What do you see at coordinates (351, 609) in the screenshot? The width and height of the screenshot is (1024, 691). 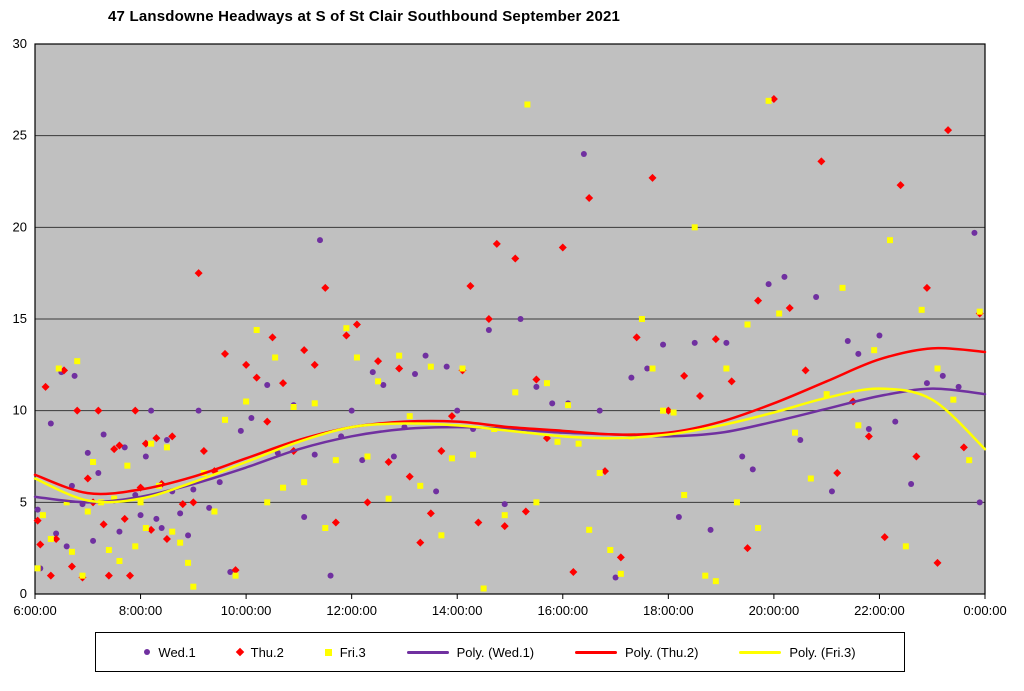 I see `svg-text: 12:00:00` at bounding box center [351, 609].